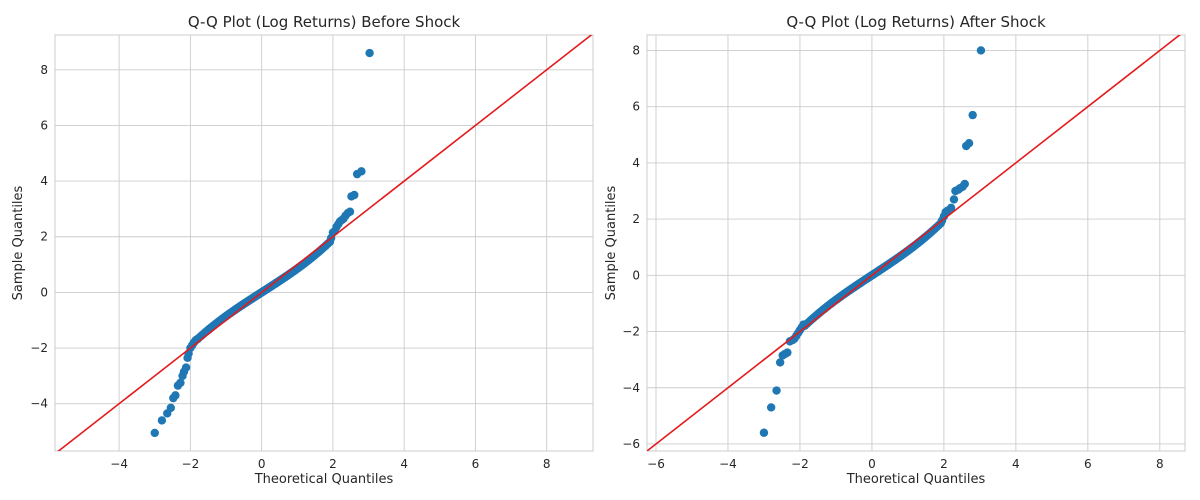 This screenshot has width=1200, height=500. What do you see at coordinates (916, 22) in the screenshot?
I see `chart-title: Q-Q Plot (Log Returns) After Shock` at bounding box center [916, 22].